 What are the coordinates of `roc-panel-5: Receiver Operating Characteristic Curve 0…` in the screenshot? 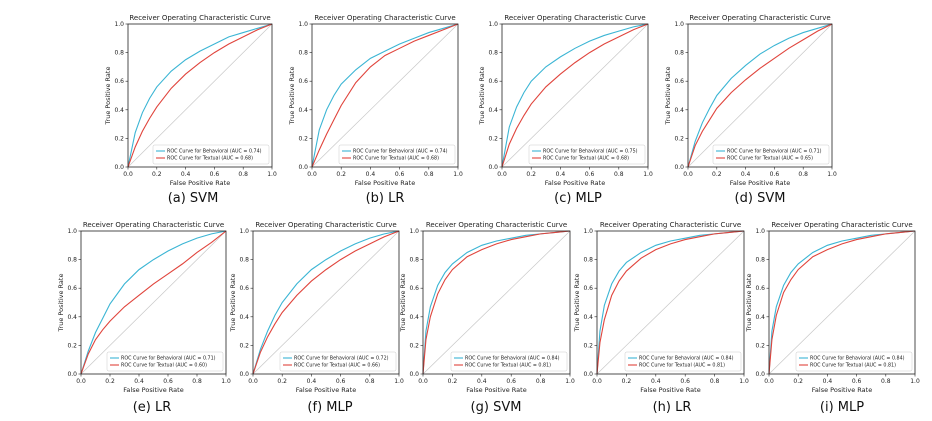 It's located at (144, 318).